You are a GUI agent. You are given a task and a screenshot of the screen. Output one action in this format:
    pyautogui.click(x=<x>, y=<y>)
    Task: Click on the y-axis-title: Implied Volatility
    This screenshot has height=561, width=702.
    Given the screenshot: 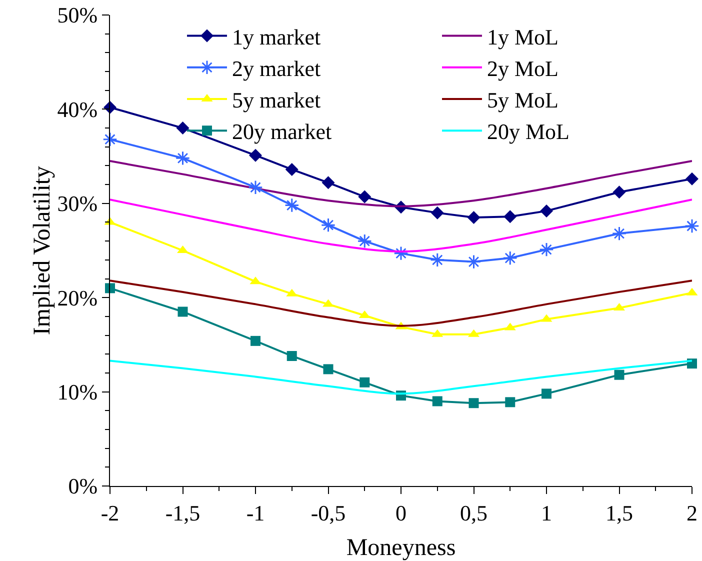 What is the action you would take?
    pyautogui.click(x=42, y=251)
    